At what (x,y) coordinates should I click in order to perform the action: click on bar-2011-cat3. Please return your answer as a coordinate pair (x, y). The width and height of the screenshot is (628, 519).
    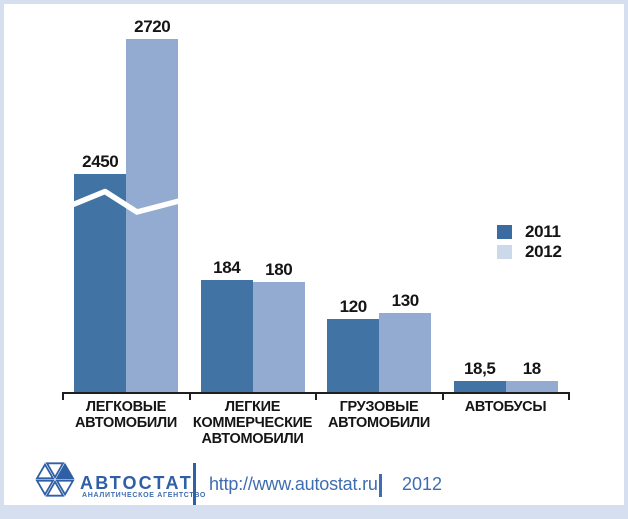
    Looking at the image, I should click on (479, 386).